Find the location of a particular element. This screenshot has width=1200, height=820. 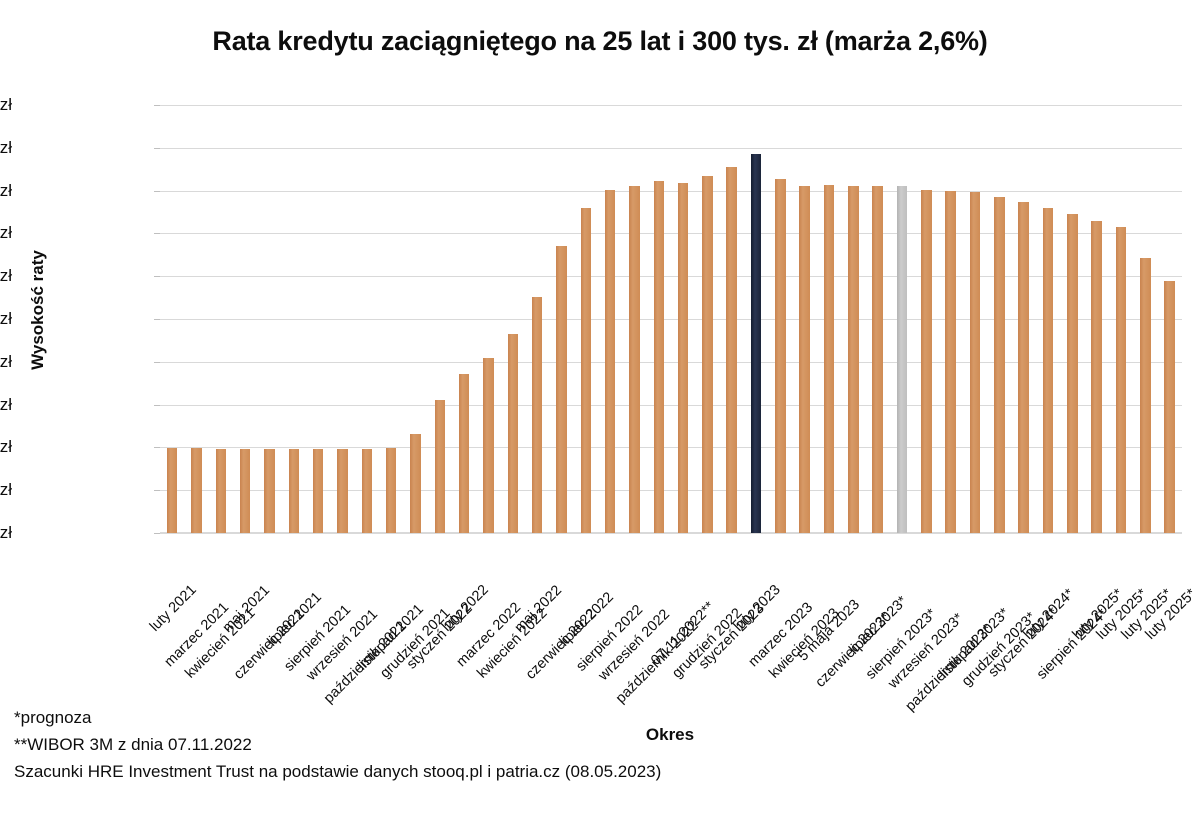

y-axis-tick-label: 2 200 zł is located at coordinates (6, 276).